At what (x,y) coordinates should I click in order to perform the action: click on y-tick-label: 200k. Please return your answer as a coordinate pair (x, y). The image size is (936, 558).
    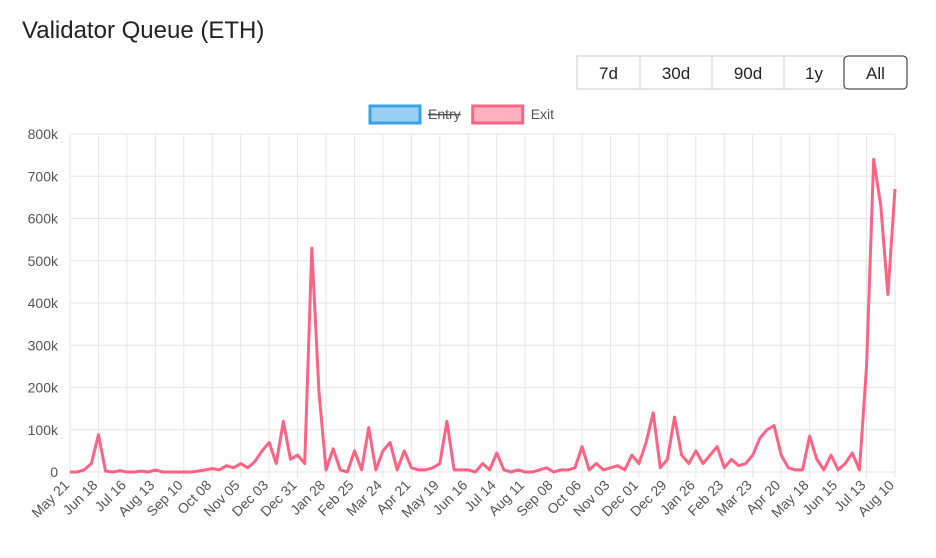
    Looking at the image, I should click on (43, 388).